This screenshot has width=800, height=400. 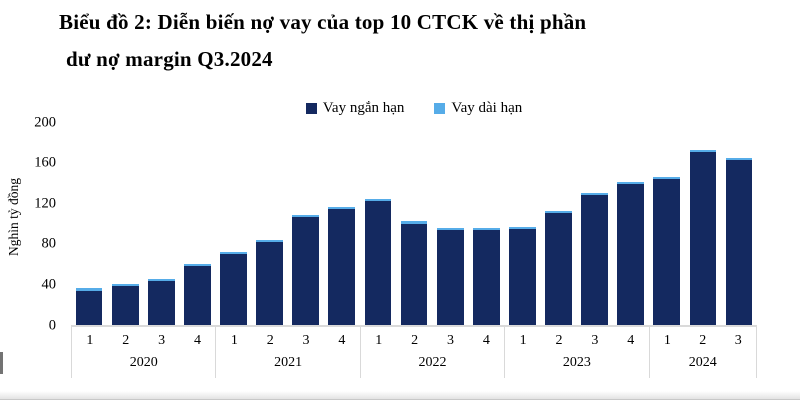 I want to click on quarter-label-2023-q3: 3, so click(x=595, y=340).